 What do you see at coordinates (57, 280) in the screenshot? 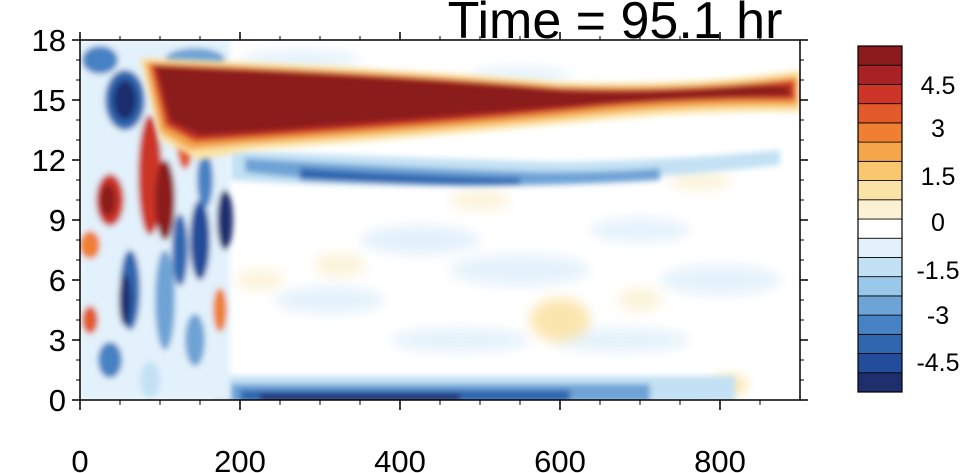
I see `y-tick-label: 6` at bounding box center [57, 280].